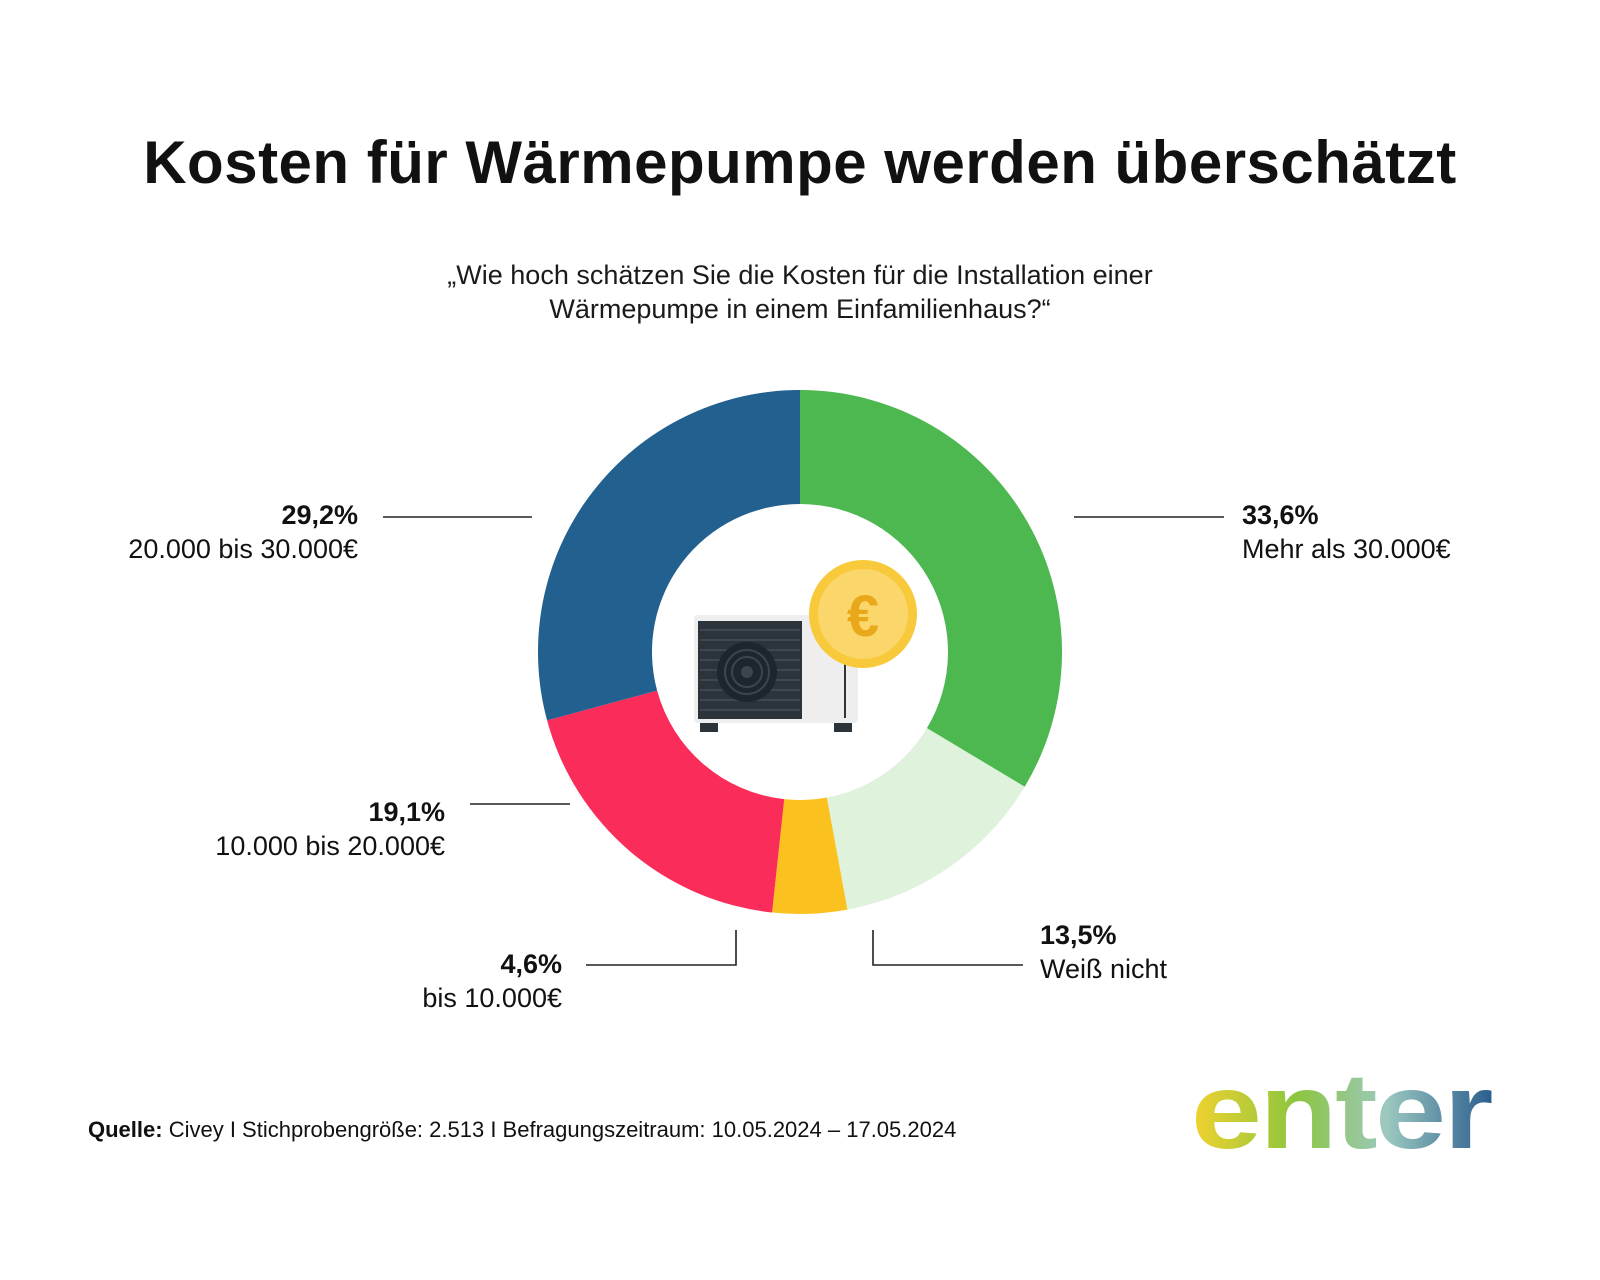 This screenshot has height=1280, width=1600. Describe the element at coordinates (1346, 549) in the screenshot. I see `slice-category: Mehr als 30.000€` at that location.